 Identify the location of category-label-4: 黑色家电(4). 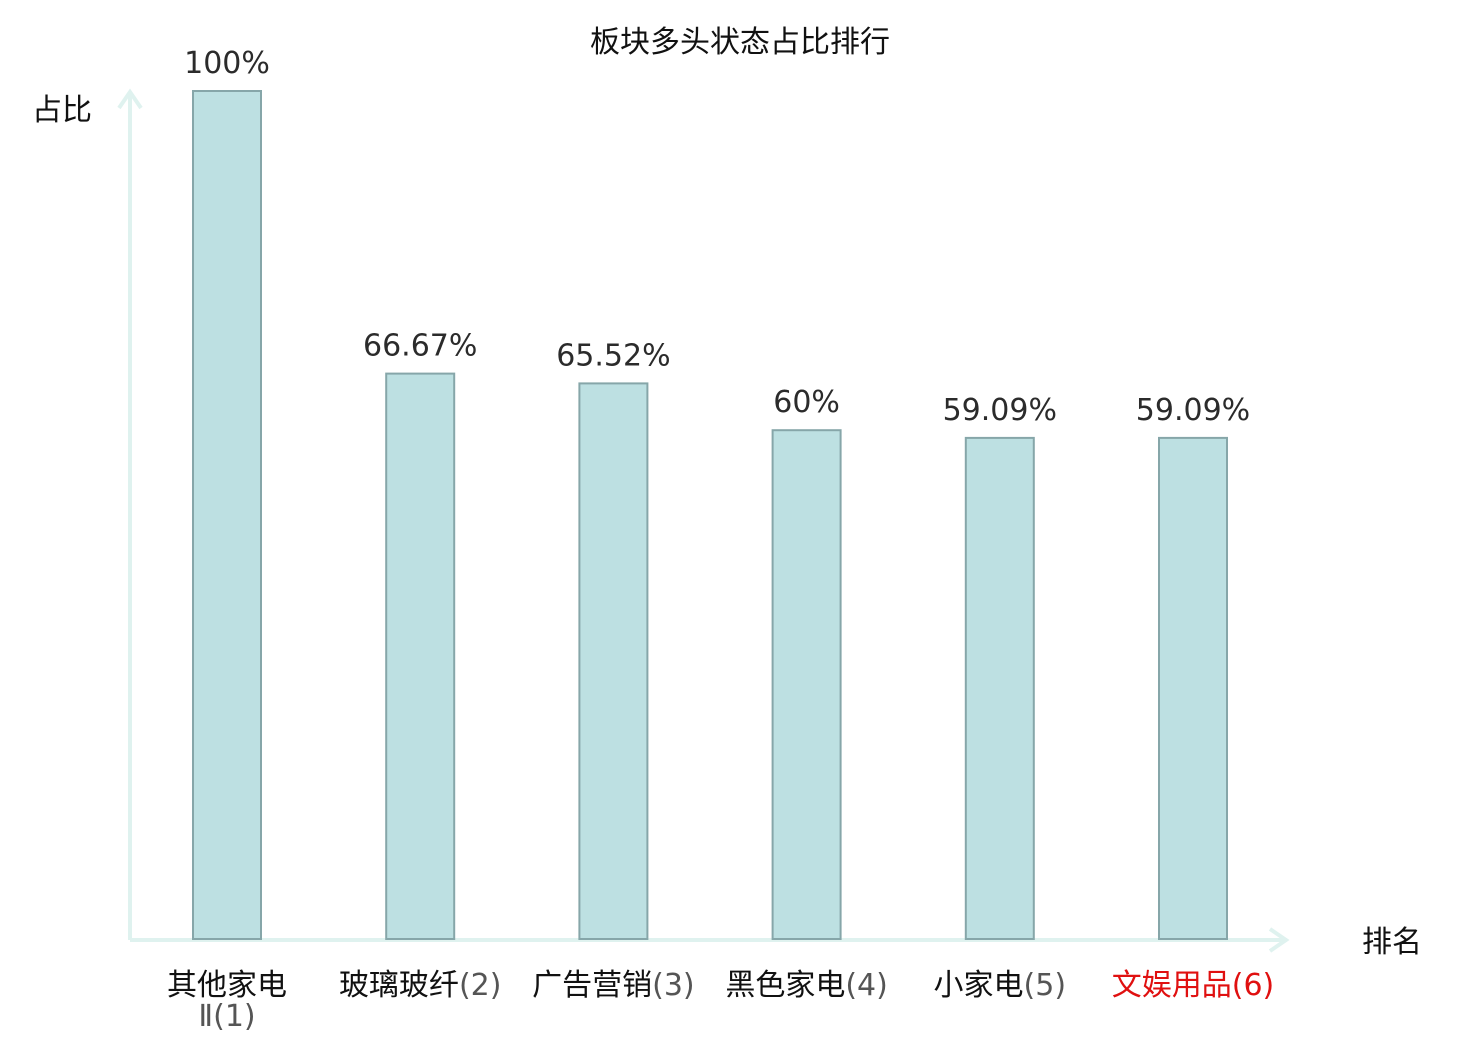
(806, 985).